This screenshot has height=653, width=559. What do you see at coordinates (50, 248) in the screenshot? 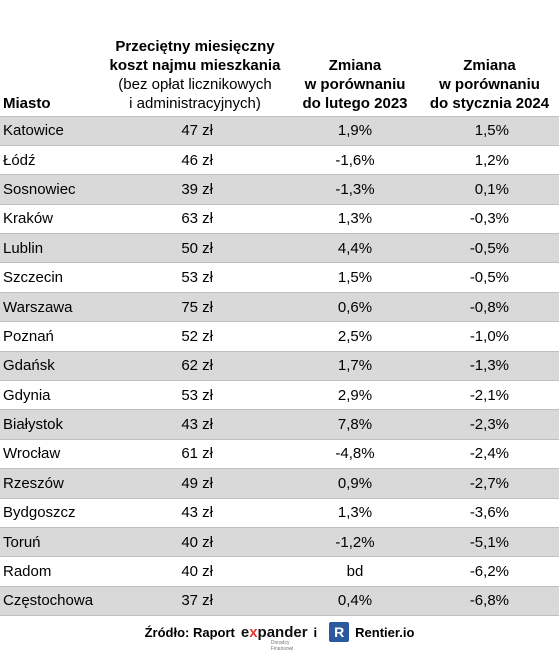
I see `city-cell: Lublin` at bounding box center [50, 248].